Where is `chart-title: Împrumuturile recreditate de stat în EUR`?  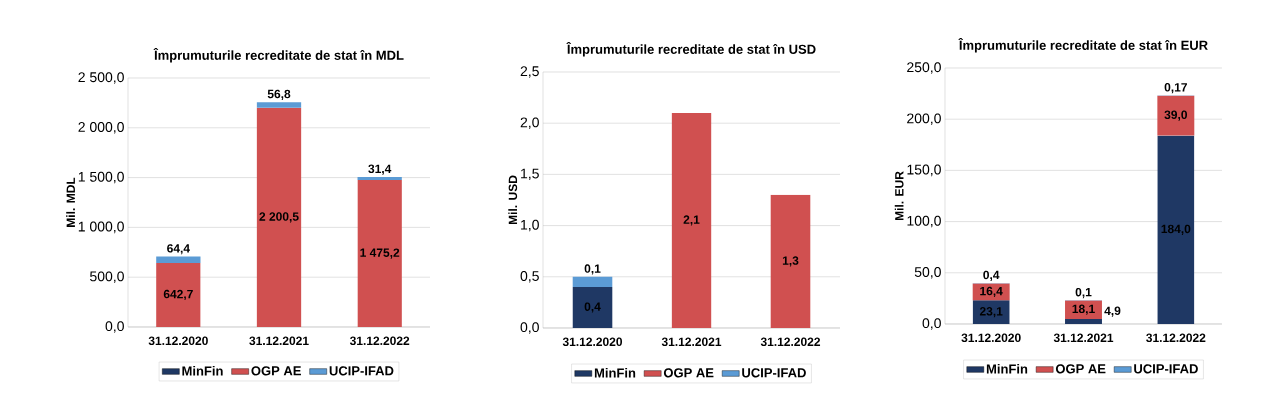 chart-title: Împrumuturile recreditate de stat în EUR is located at coordinates (1083, 45).